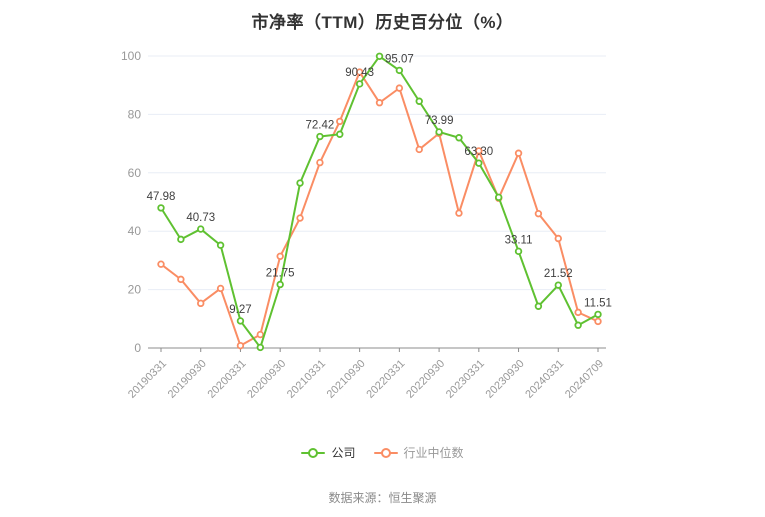 Image resolution: width=765 pixels, height=517 pixels. Describe the element at coordinates (399, 59) in the screenshot. I see `data-label: 95.07` at that location.